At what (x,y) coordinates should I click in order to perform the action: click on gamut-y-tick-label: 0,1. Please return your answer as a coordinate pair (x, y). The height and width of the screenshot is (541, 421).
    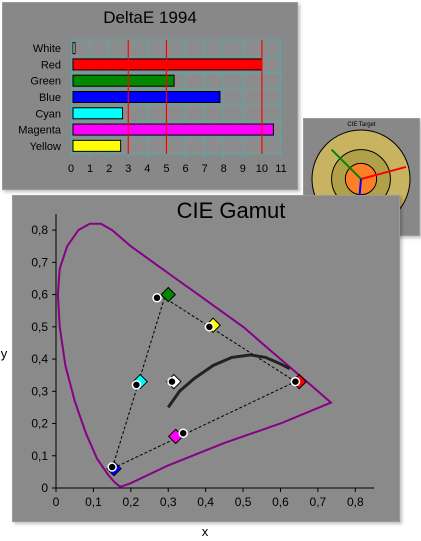
    Looking at the image, I should click on (39, 456).